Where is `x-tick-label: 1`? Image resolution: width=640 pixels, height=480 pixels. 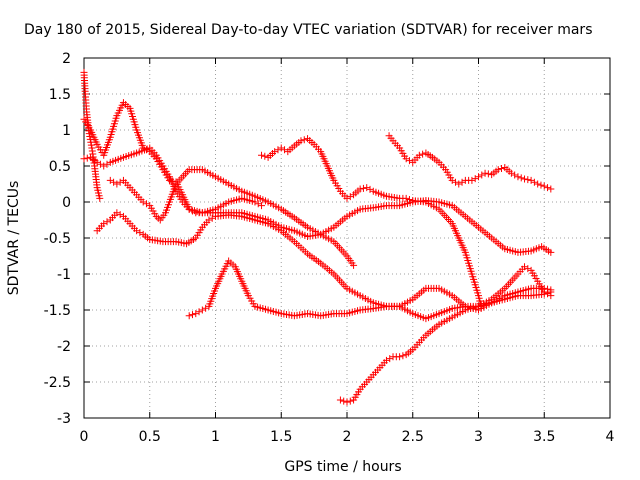
x-tick-label: 1 is located at coordinates (215, 437).